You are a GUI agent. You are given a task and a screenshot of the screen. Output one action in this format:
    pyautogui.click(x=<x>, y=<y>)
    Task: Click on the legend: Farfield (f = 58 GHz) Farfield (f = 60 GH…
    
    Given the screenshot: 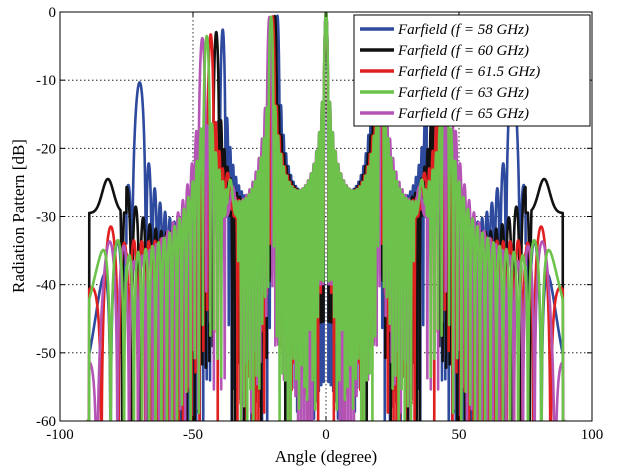 What is the action you would take?
    pyautogui.click(x=472, y=70)
    